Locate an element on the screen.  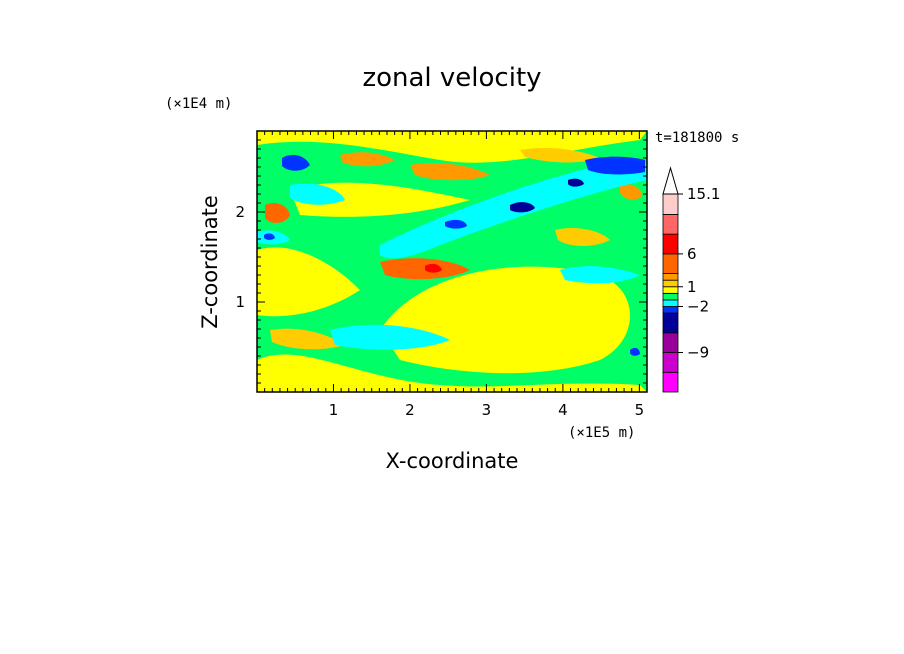
colorbar-extend-arrow is located at coordinates (670, 180).